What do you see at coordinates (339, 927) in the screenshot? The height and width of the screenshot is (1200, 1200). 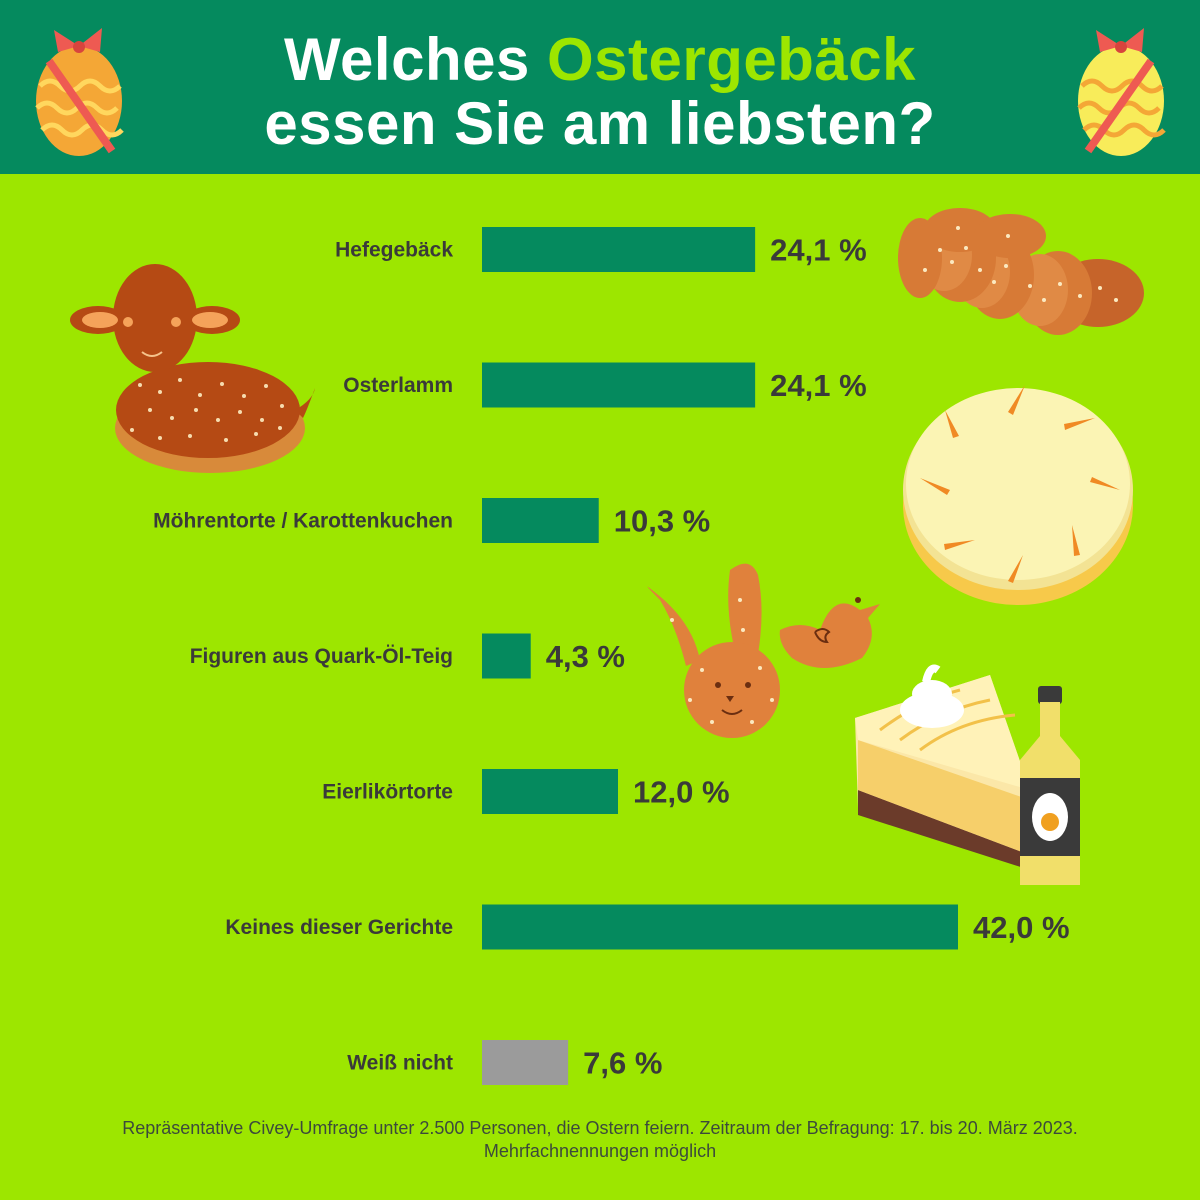 I see `category-label: Keines dieser Gerichte` at bounding box center [339, 927].